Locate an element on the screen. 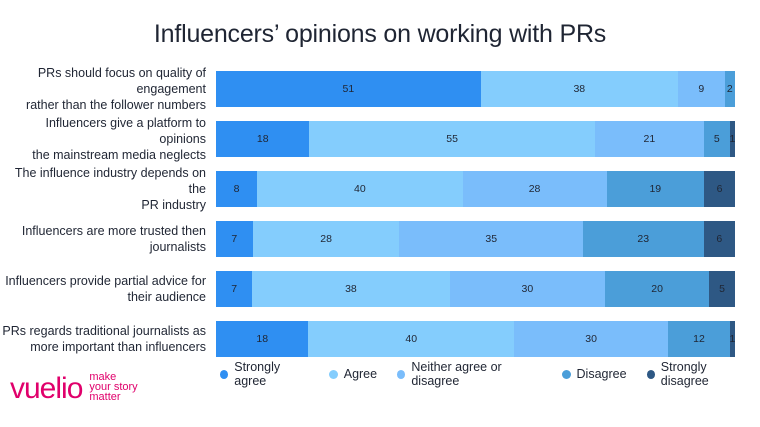 The height and width of the screenshot is (427, 760). bar-segment: 55 is located at coordinates (452, 139).